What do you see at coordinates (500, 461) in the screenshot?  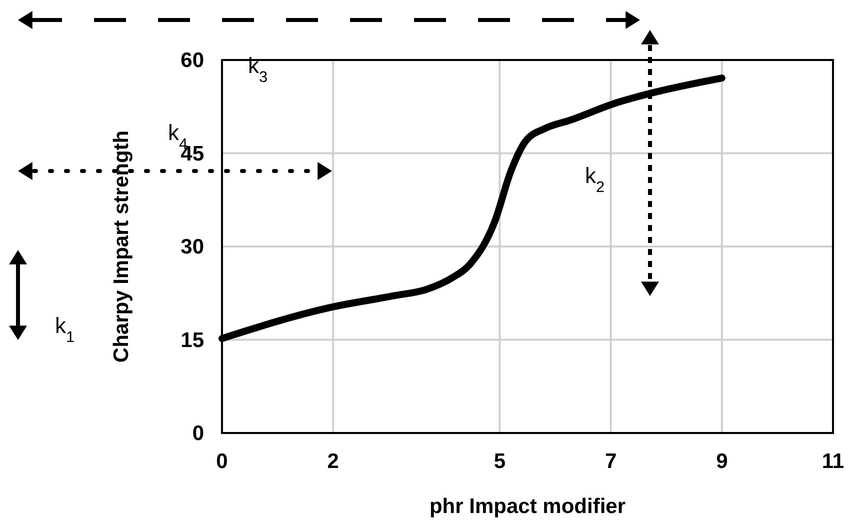 I see `x-tick-label: 5` at bounding box center [500, 461].